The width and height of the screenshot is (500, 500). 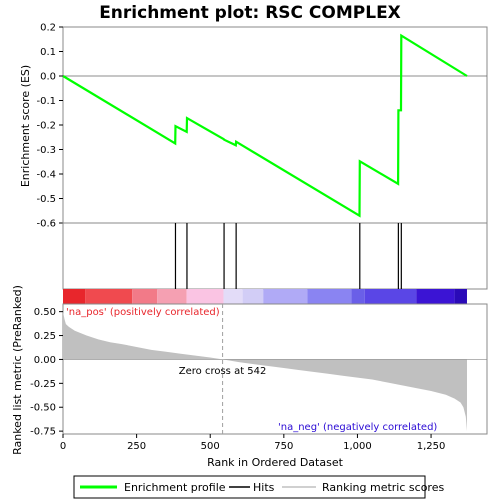 What do you see at coordinates (288, 256) in the screenshot?
I see `hit-lines` at bounding box center [288, 256].